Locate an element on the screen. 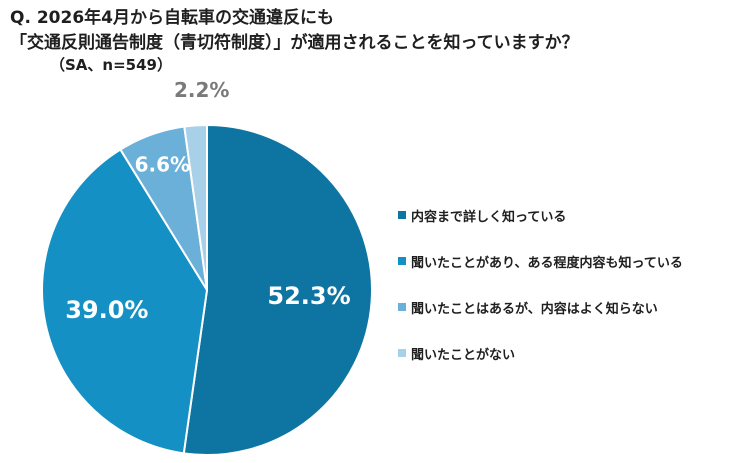  legend-item-1: 内容まで詳しく知っている is located at coordinates (540, 215).